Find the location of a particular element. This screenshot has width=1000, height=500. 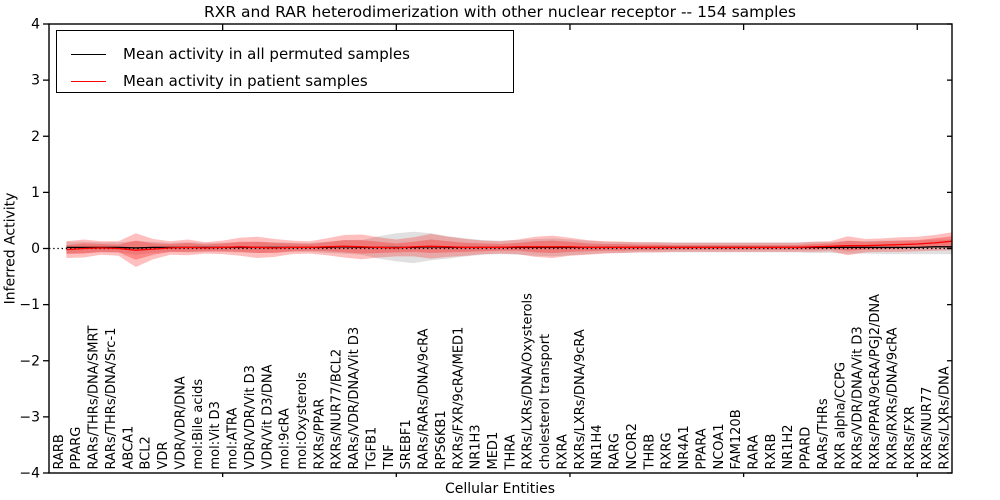

x-category-label: FAM120B is located at coordinates (736, 439).